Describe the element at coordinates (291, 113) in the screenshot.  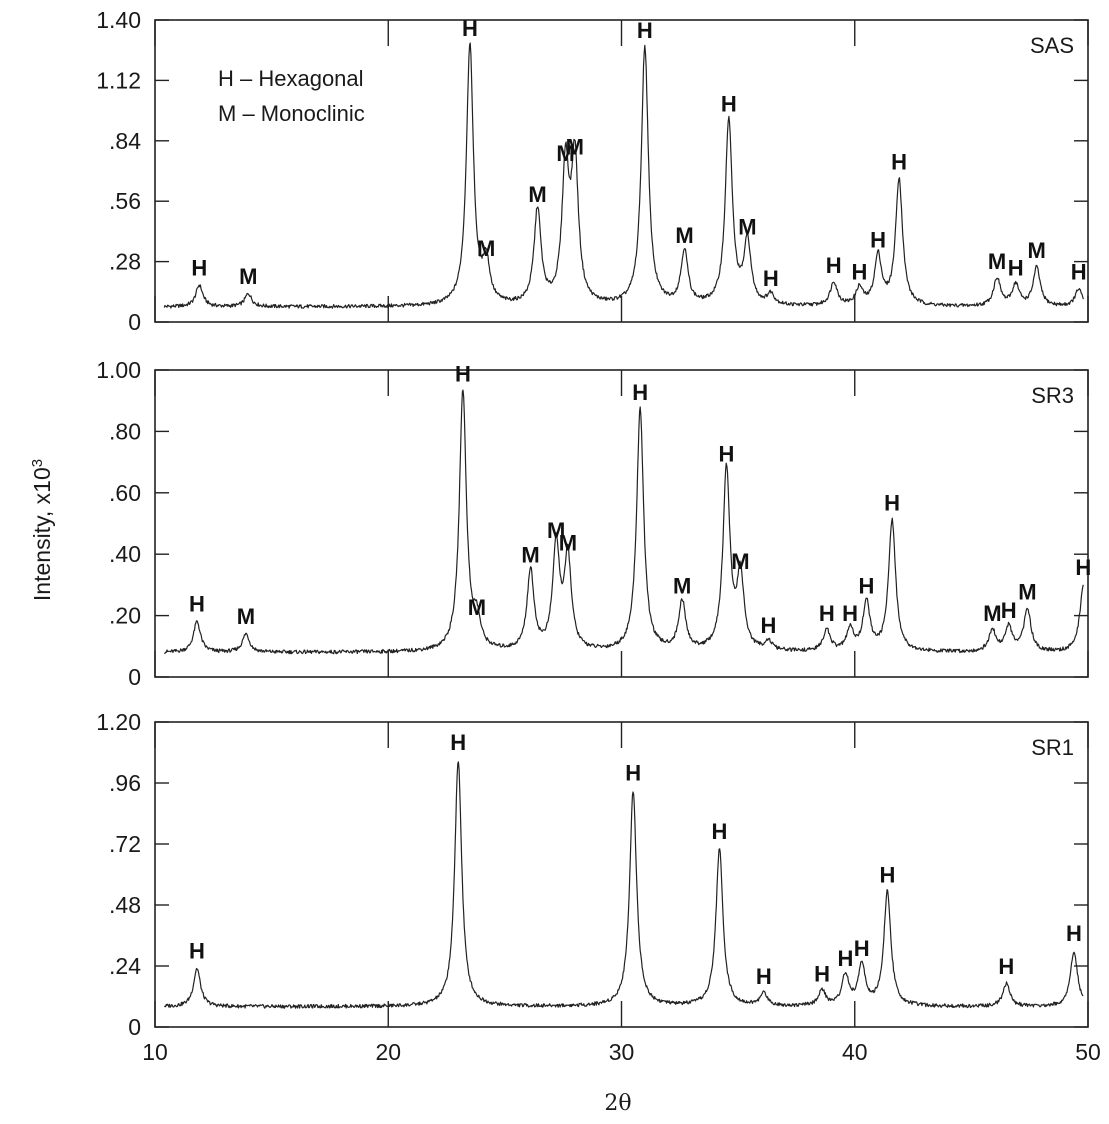
I see `legend-monoclinic: M – Monoclinic` at that location.